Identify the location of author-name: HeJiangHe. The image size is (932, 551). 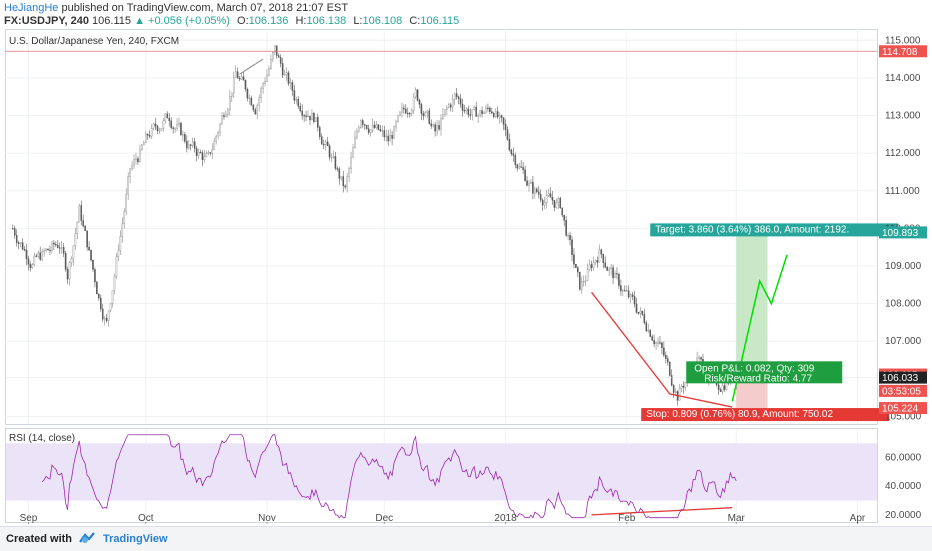
(31, 8).